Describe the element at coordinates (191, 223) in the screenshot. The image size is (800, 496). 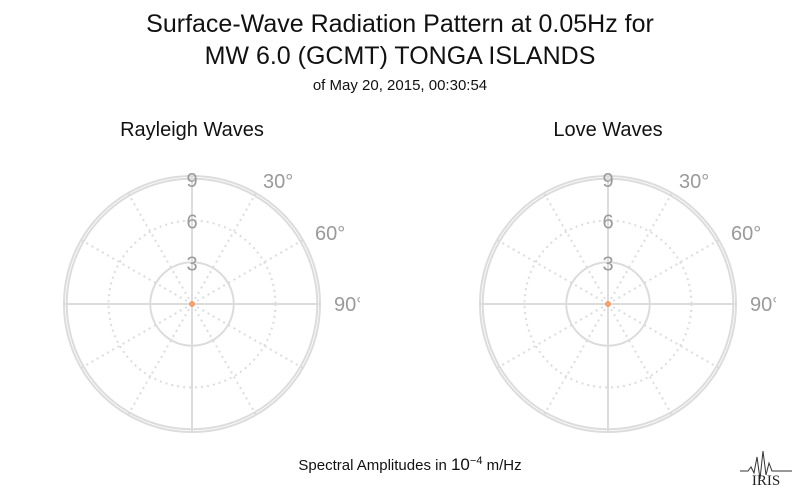
I see `rayleigh-radial-label-6: 6` at that location.